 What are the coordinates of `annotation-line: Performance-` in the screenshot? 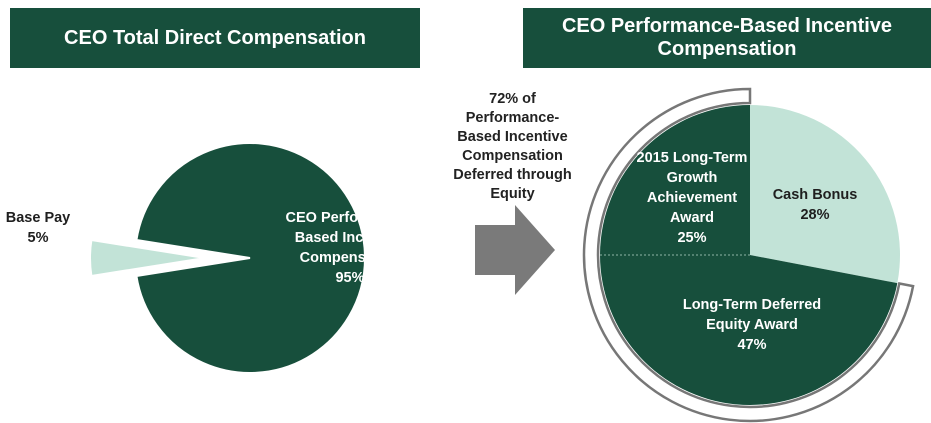 It's located at (512, 118).